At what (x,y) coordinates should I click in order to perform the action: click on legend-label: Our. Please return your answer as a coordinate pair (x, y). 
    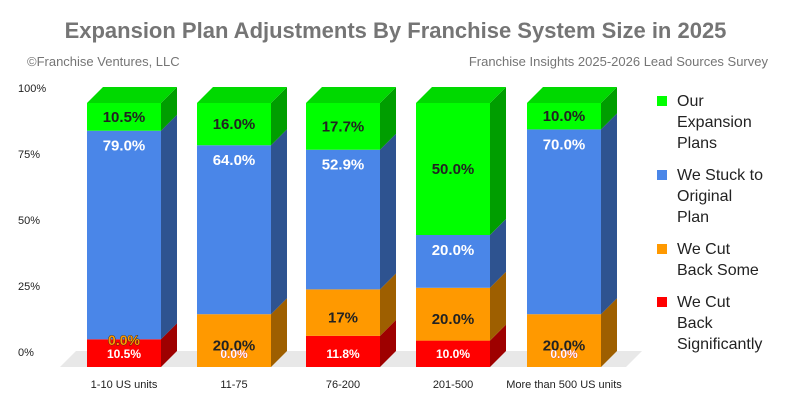
    Looking at the image, I should click on (690, 101).